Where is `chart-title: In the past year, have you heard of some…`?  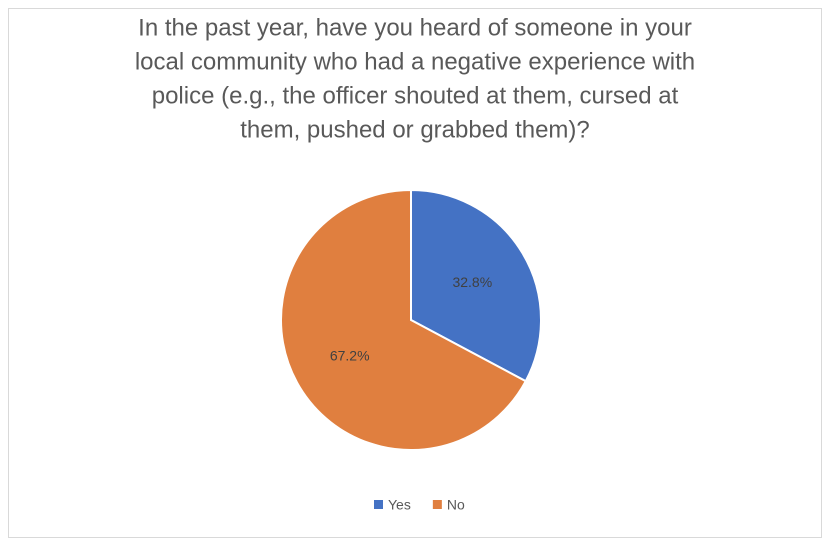
chart-title: In the past year, have you heard of some… is located at coordinates (415, 27).